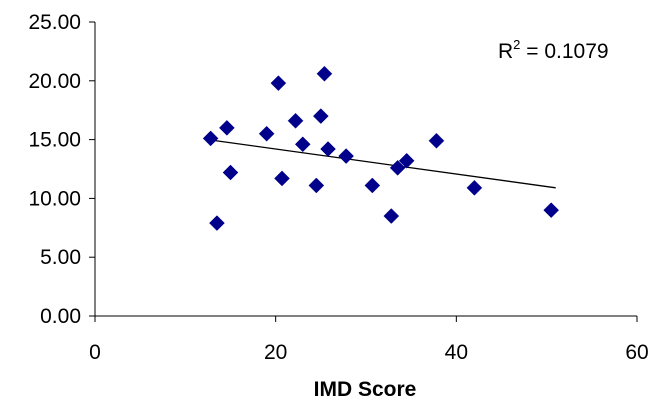 The width and height of the screenshot is (659, 413). I want to click on y-tick-label: 5.00, so click(60, 257).